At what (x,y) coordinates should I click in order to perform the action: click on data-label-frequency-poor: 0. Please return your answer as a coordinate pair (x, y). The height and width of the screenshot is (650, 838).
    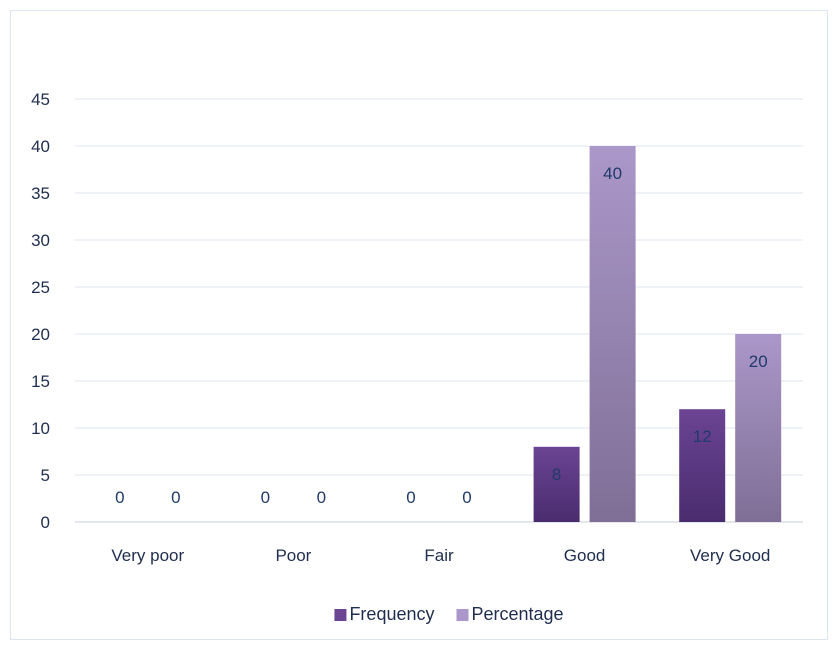
    Looking at the image, I should click on (265, 497).